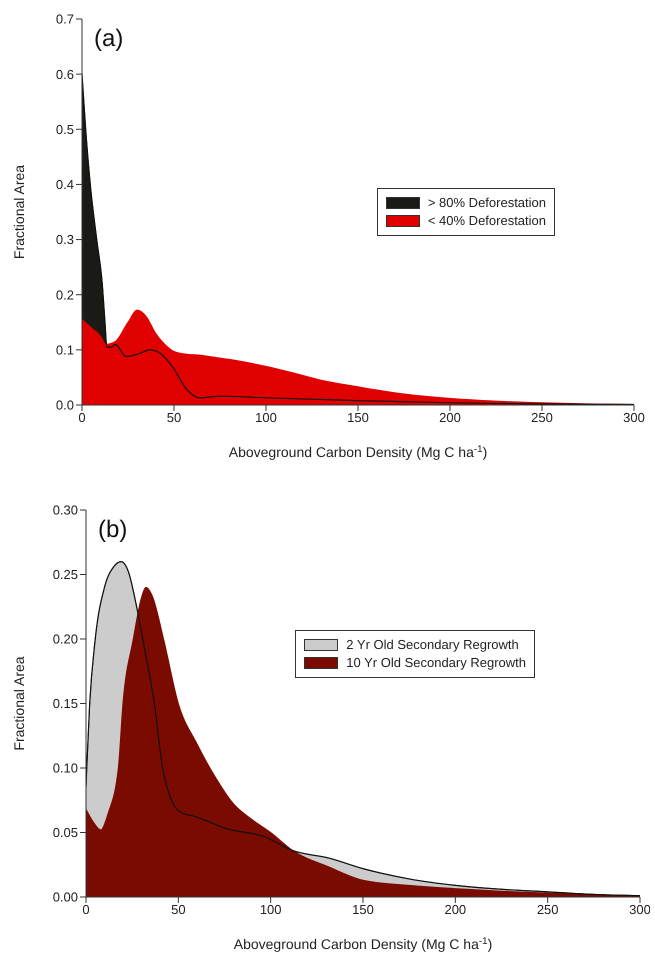 This screenshot has height=967, width=655. What do you see at coordinates (487, 221) in the screenshot?
I see `legend-label: < 40% Deforestation` at bounding box center [487, 221].